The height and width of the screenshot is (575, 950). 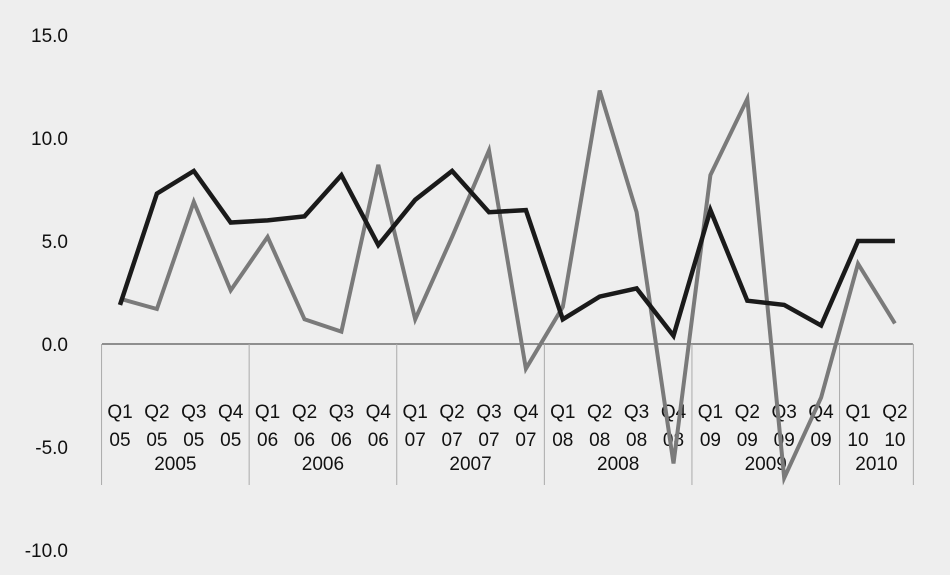 What do you see at coordinates (175, 464) in the screenshot?
I see `x-year-group-label: 2005` at bounding box center [175, 464].